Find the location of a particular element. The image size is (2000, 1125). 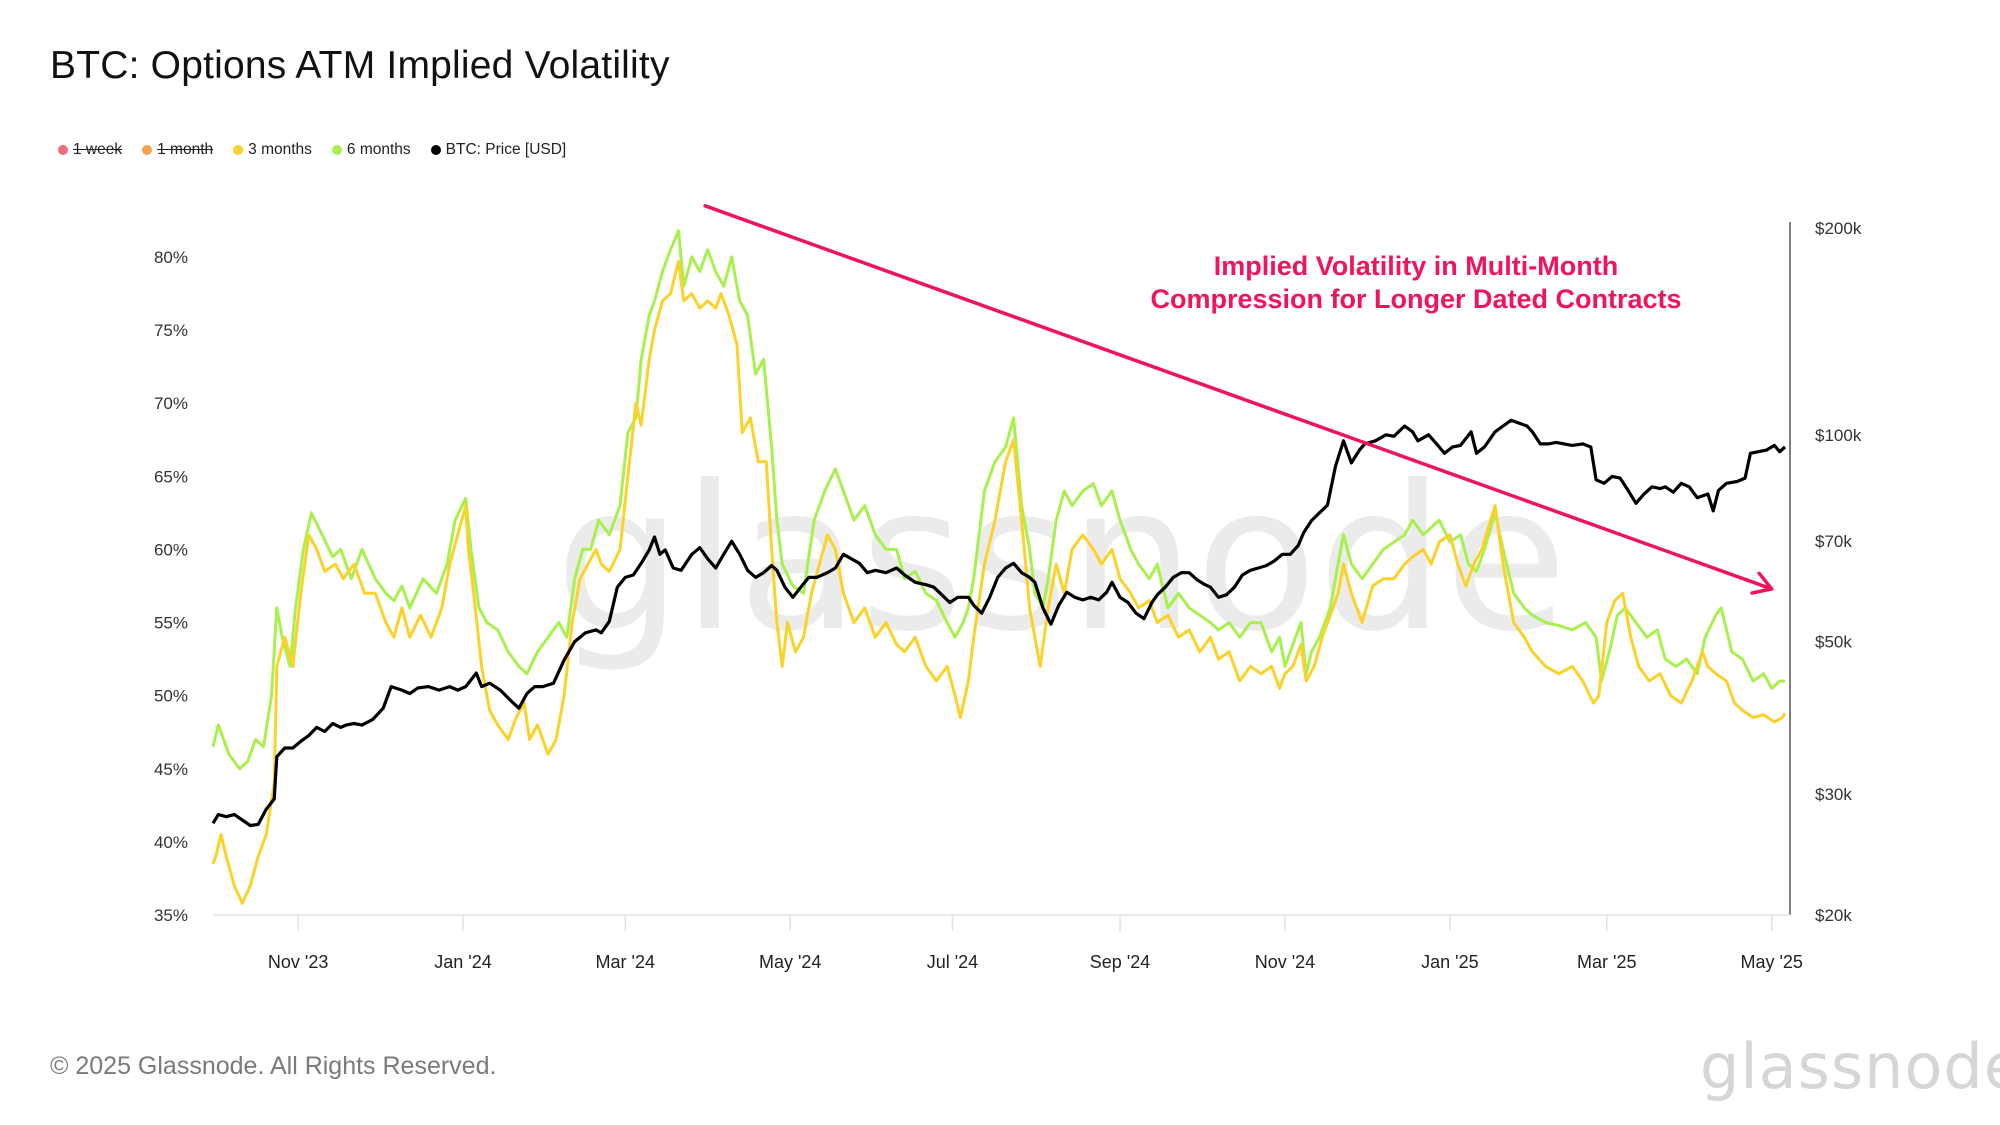

x-tick-label: Sep '24 is located at coordinates (1120, 962).